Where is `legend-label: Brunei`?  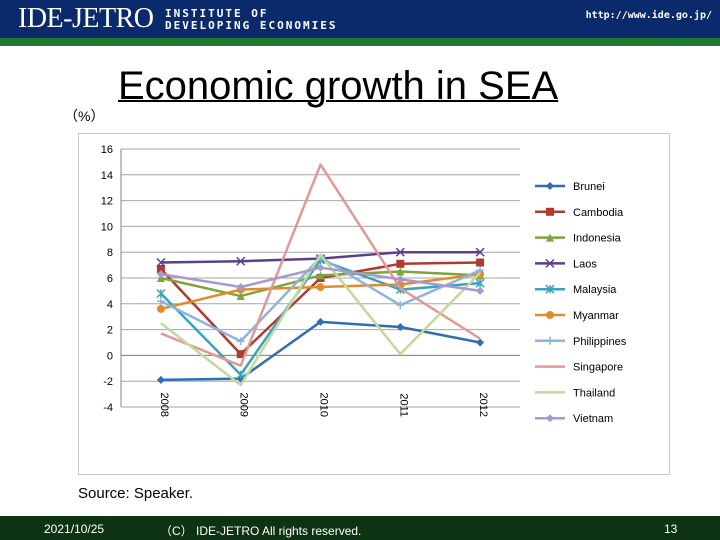
legend-label: Brunei is located at coordinates (589, 187).